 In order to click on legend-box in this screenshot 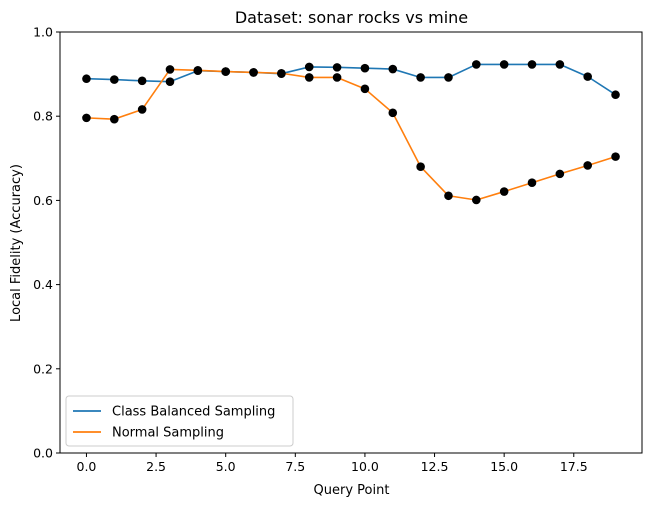, I will do `click(179, 421)`.